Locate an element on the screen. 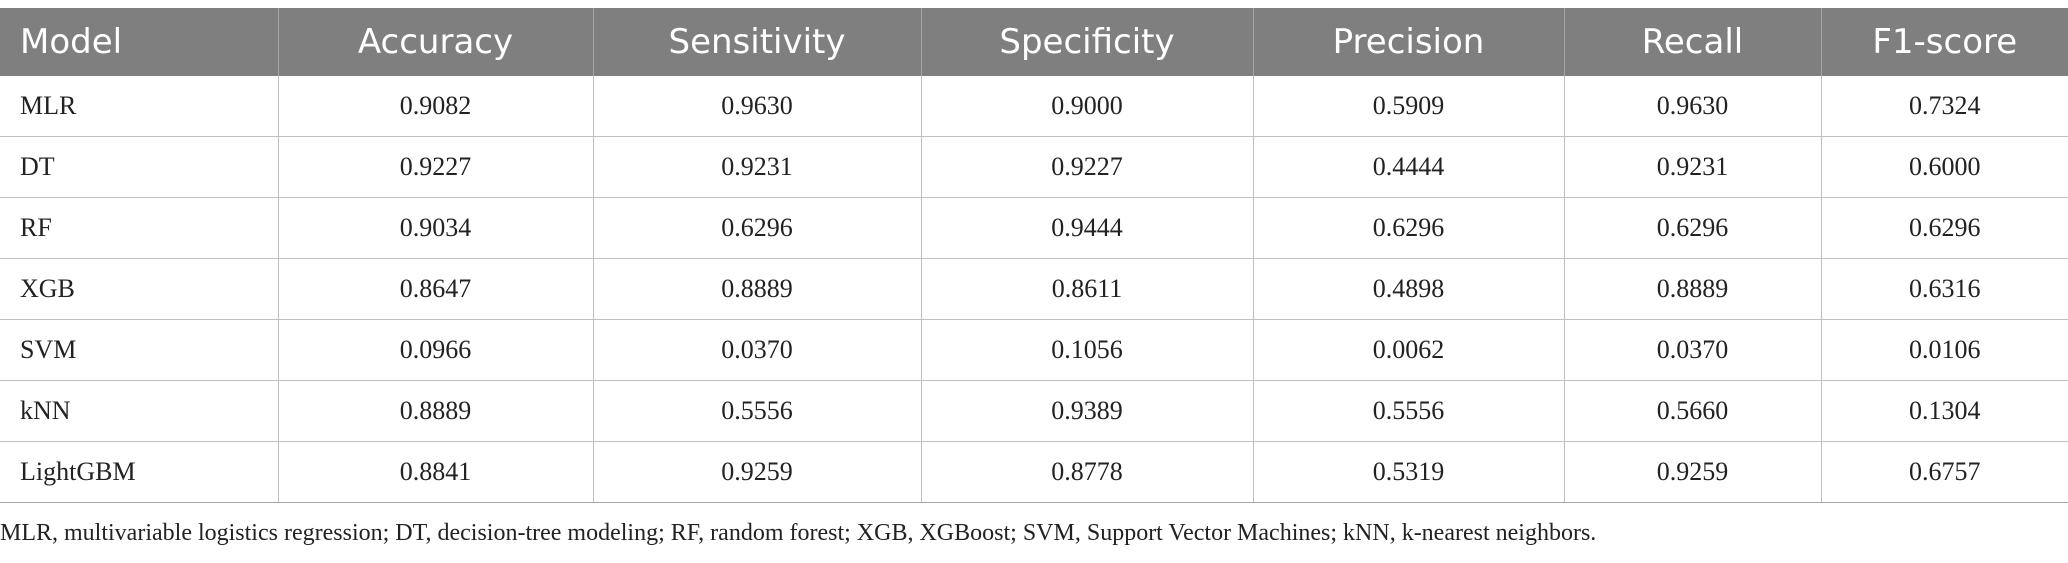  specificity-cell: 0.9444 is located at coordinates (1086, 228).